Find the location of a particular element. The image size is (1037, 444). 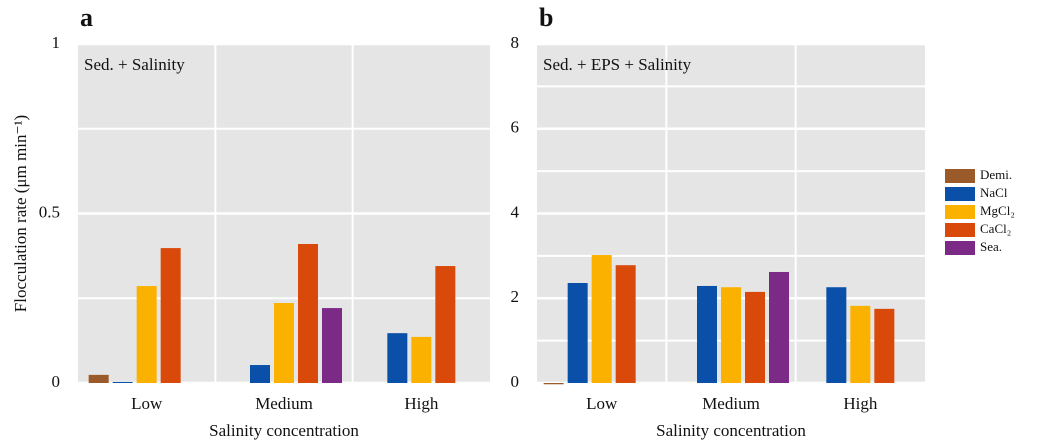

annotation: Sed. + EPS + Salinity is located at coordinates (617, 64).